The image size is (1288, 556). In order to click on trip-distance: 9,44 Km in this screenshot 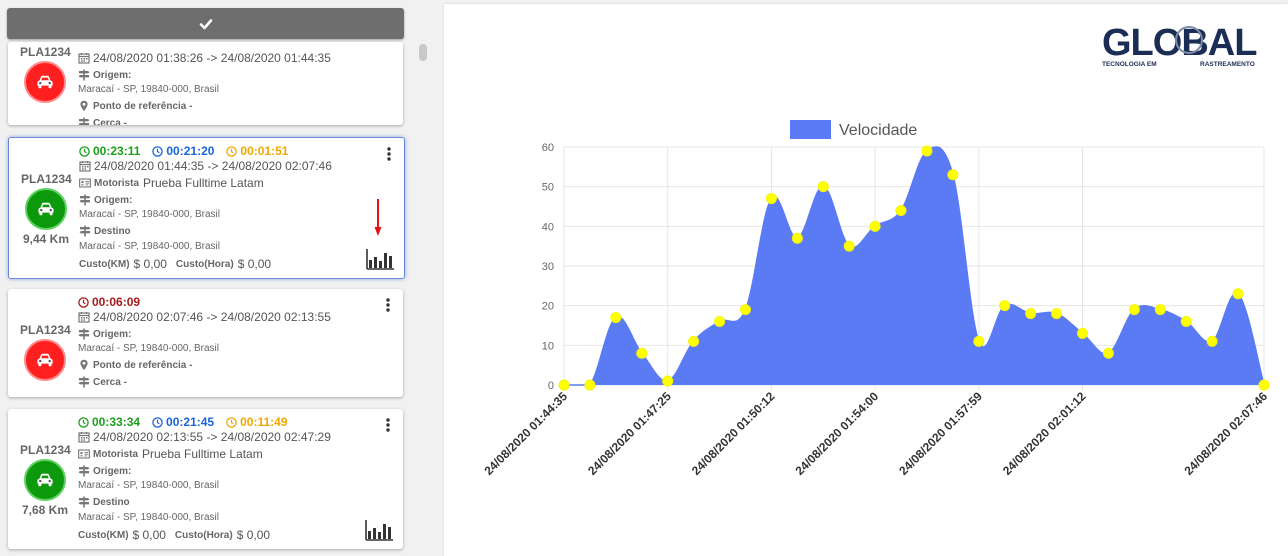, I will do `click(46, 239)`.